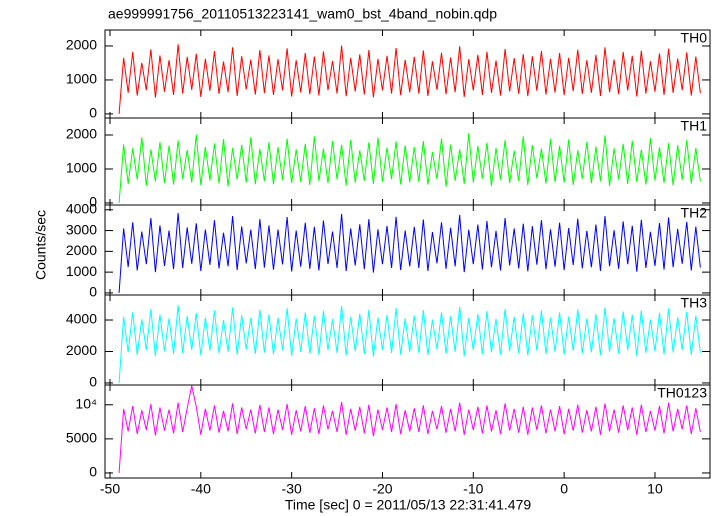  Describe the element at coordinates (694, 213) in the screenshot. I see `panel-label: TH2` at that location.